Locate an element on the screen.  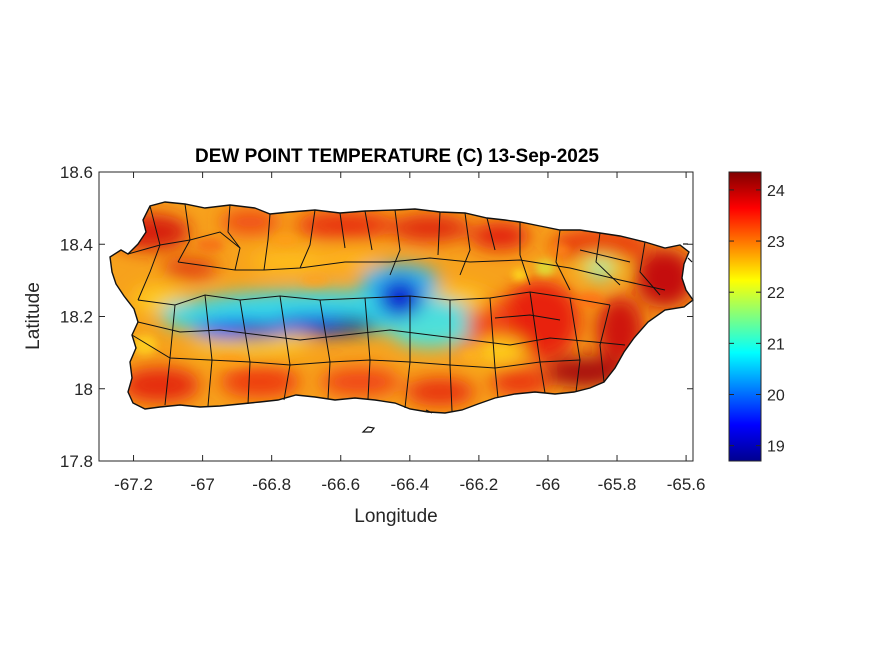
colorbar-tick-label: 21 is located at coordinates (776, 344).